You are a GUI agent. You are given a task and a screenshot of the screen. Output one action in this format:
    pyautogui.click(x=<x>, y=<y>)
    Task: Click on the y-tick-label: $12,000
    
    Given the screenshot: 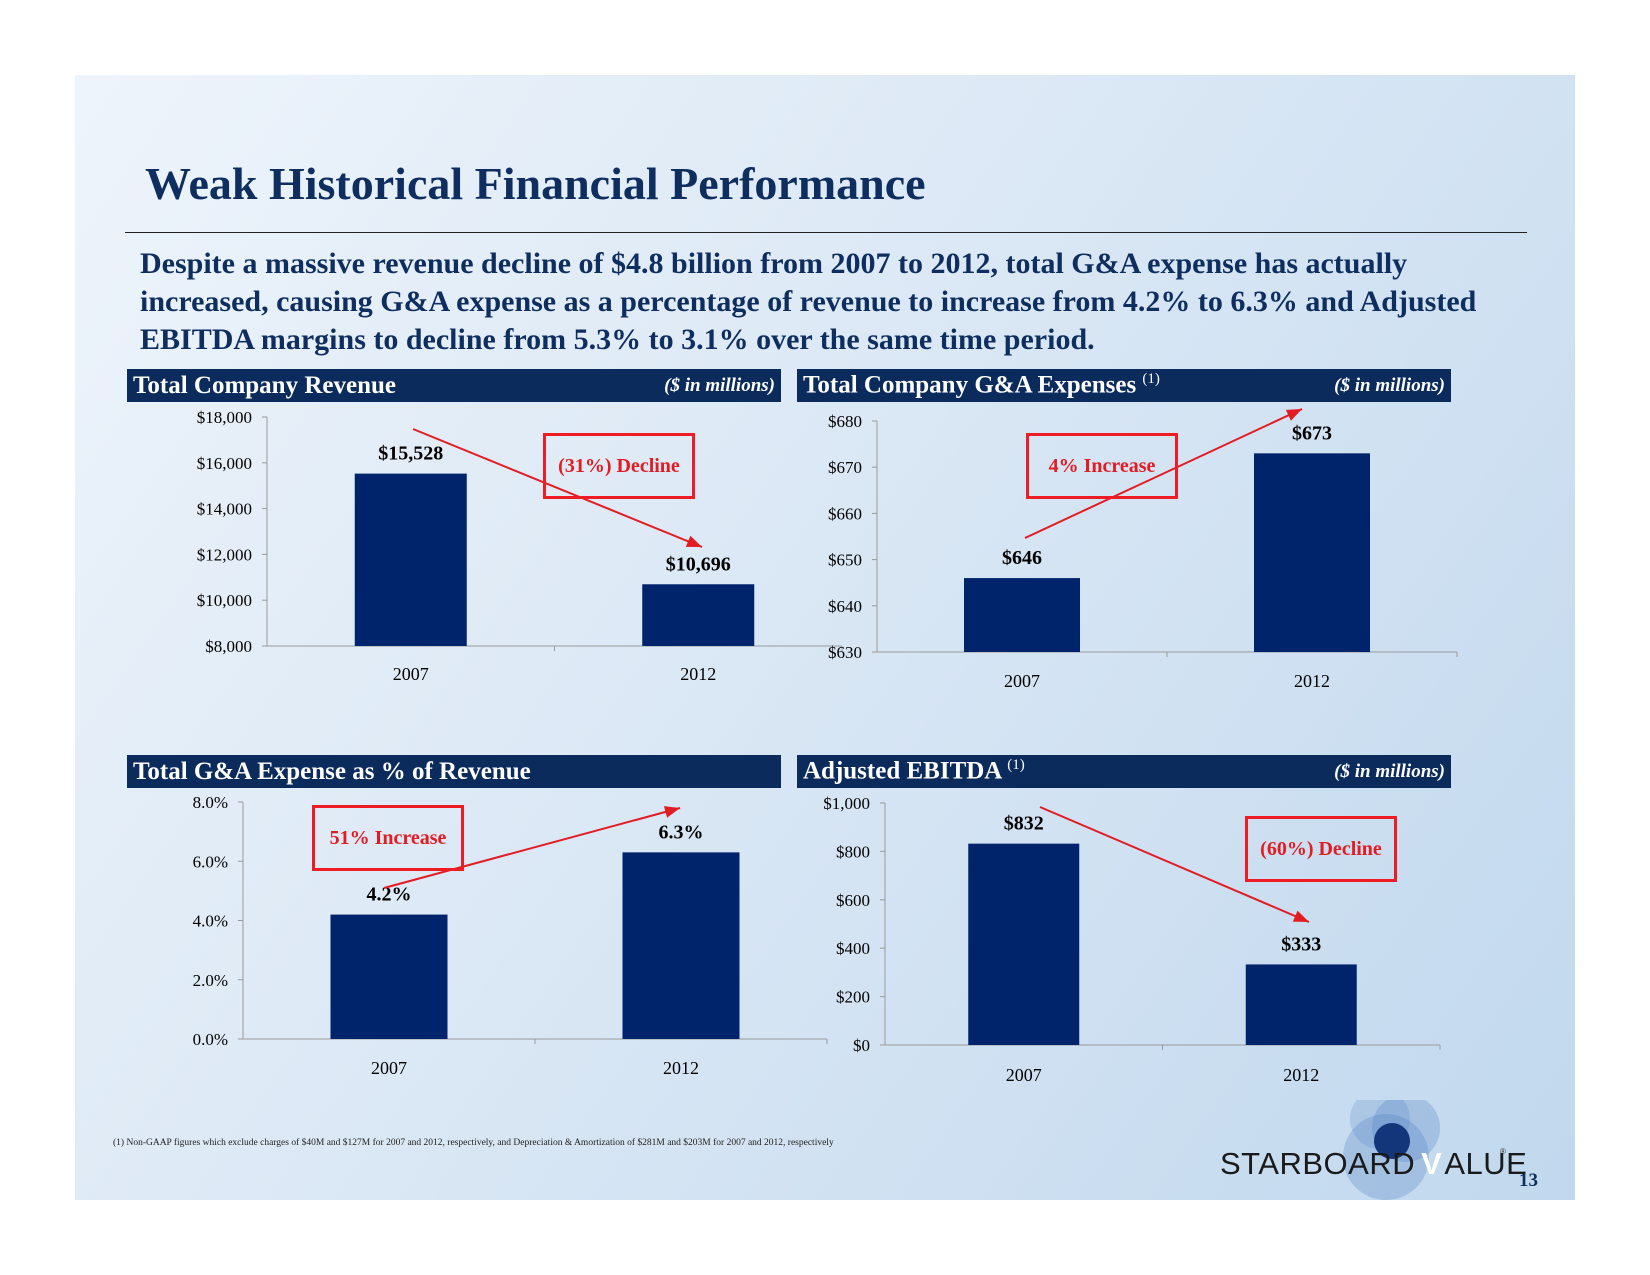 What is the action you would take?
    pyautogui.click(x=224, y=554)
    